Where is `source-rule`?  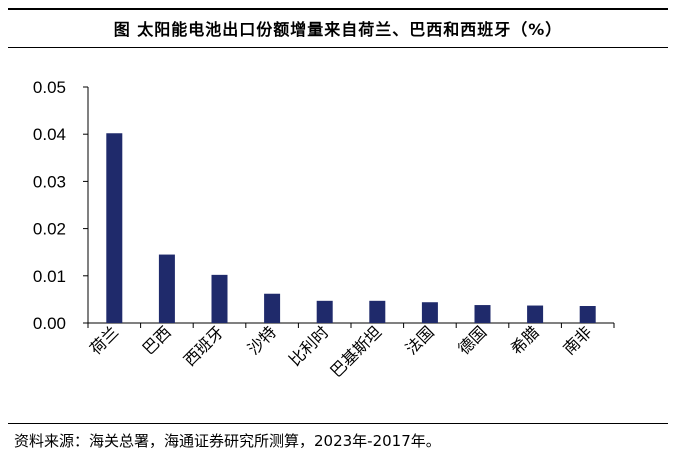 source-rule is located at coordinates (338, 423).